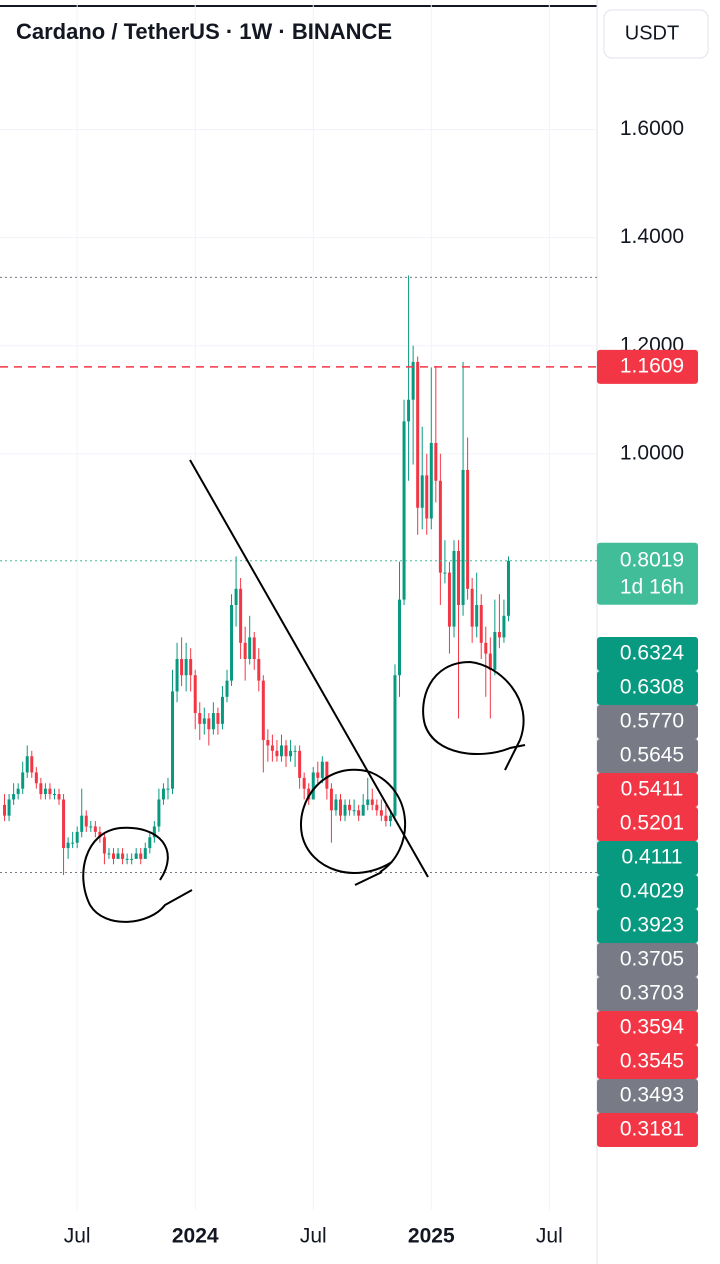  Describe the element at coordinates (652, 1061) in the screenshot. I see `price-label: 0.3545` at that location.